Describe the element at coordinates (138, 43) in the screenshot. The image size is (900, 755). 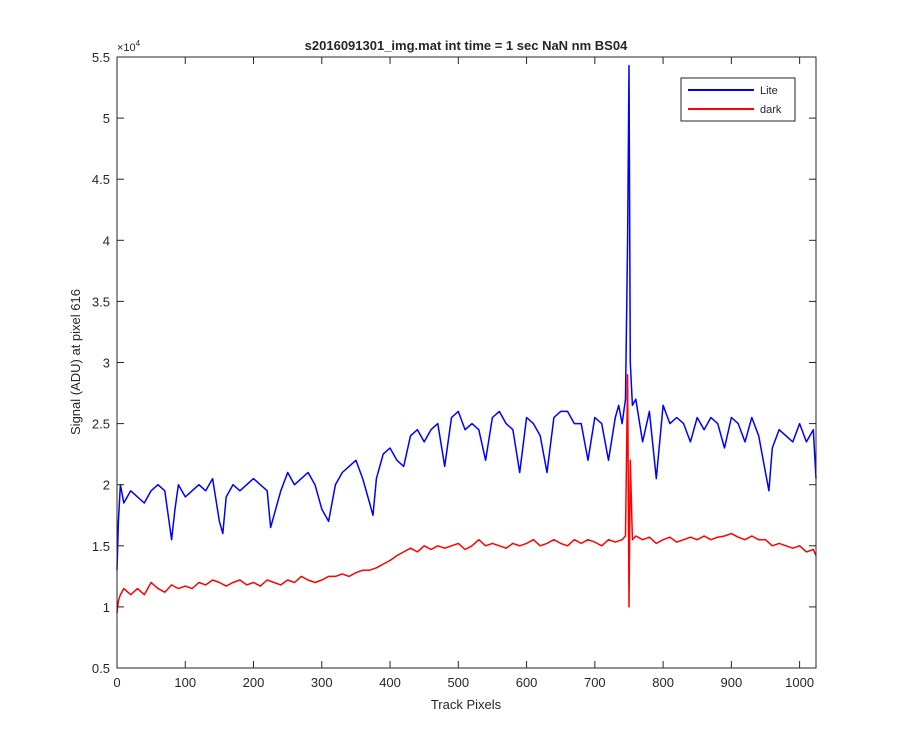
I see `y-axis-exponent-power: 4` at that location.